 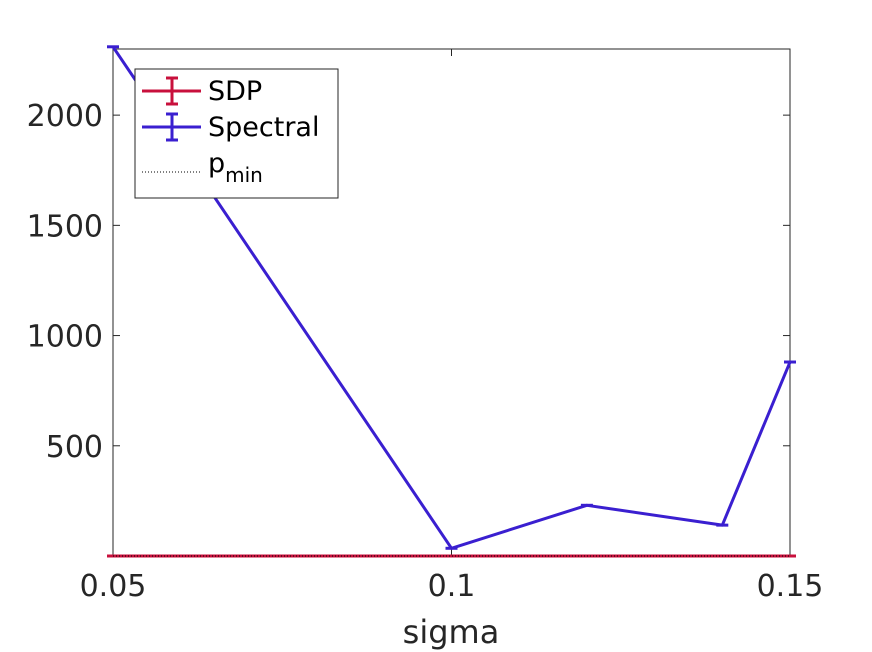 I want to click on legend-label: SDP, so click(x=235, y=91).